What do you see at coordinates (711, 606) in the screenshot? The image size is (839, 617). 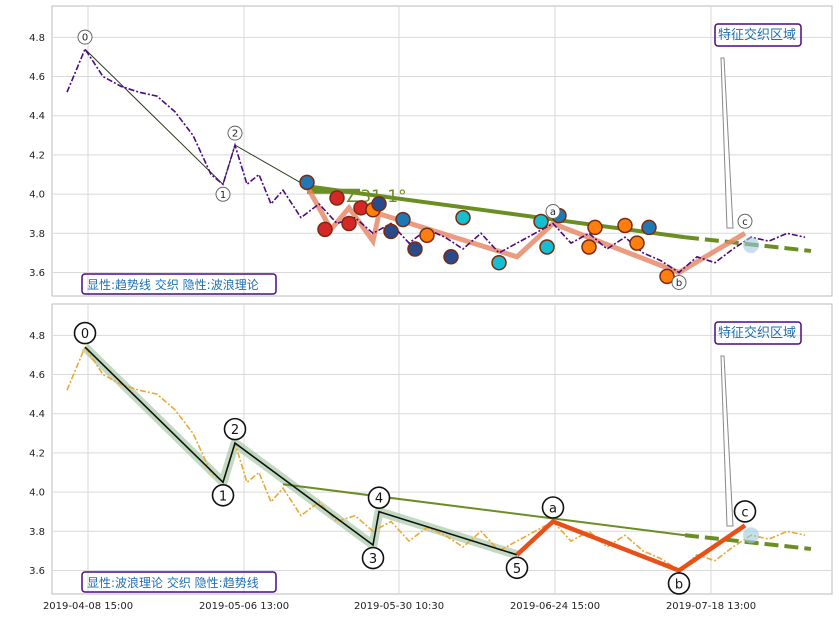 I see `x-tick-label: 2019-07-18 13:00` at bounding box center [711, 606].